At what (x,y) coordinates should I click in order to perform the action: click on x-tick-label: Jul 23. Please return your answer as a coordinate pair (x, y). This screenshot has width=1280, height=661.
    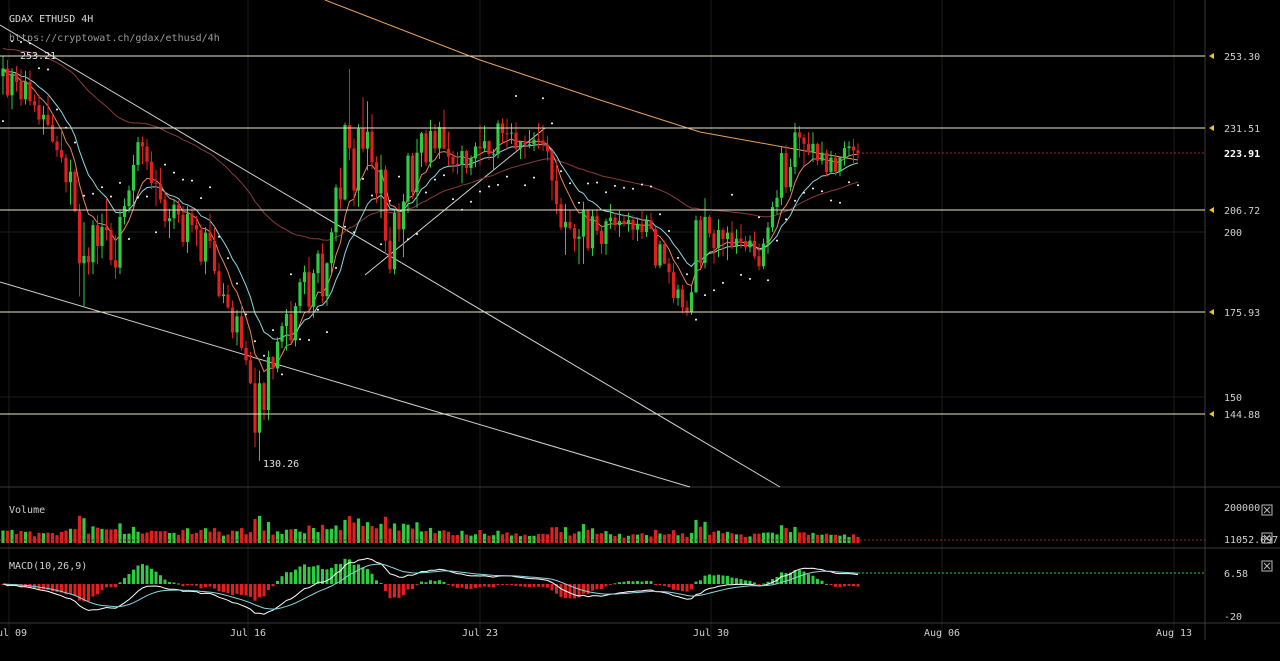
    Looking at the image, I should click on (480, 633).